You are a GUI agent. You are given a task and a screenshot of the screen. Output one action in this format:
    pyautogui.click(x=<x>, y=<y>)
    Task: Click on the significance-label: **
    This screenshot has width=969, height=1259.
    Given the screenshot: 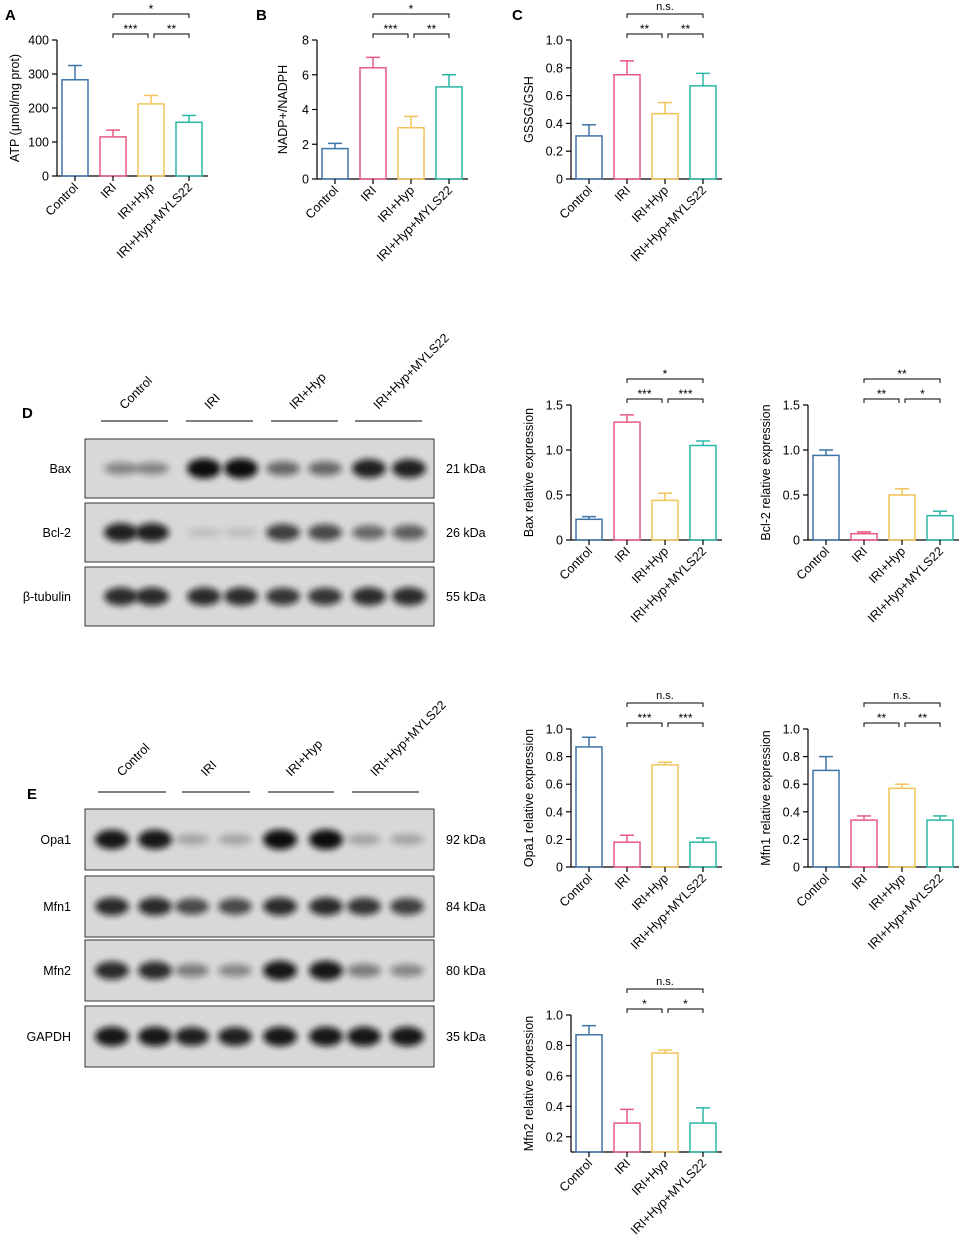 What is the action you would take?
    pyautogui.click(x=172, y=29)
    